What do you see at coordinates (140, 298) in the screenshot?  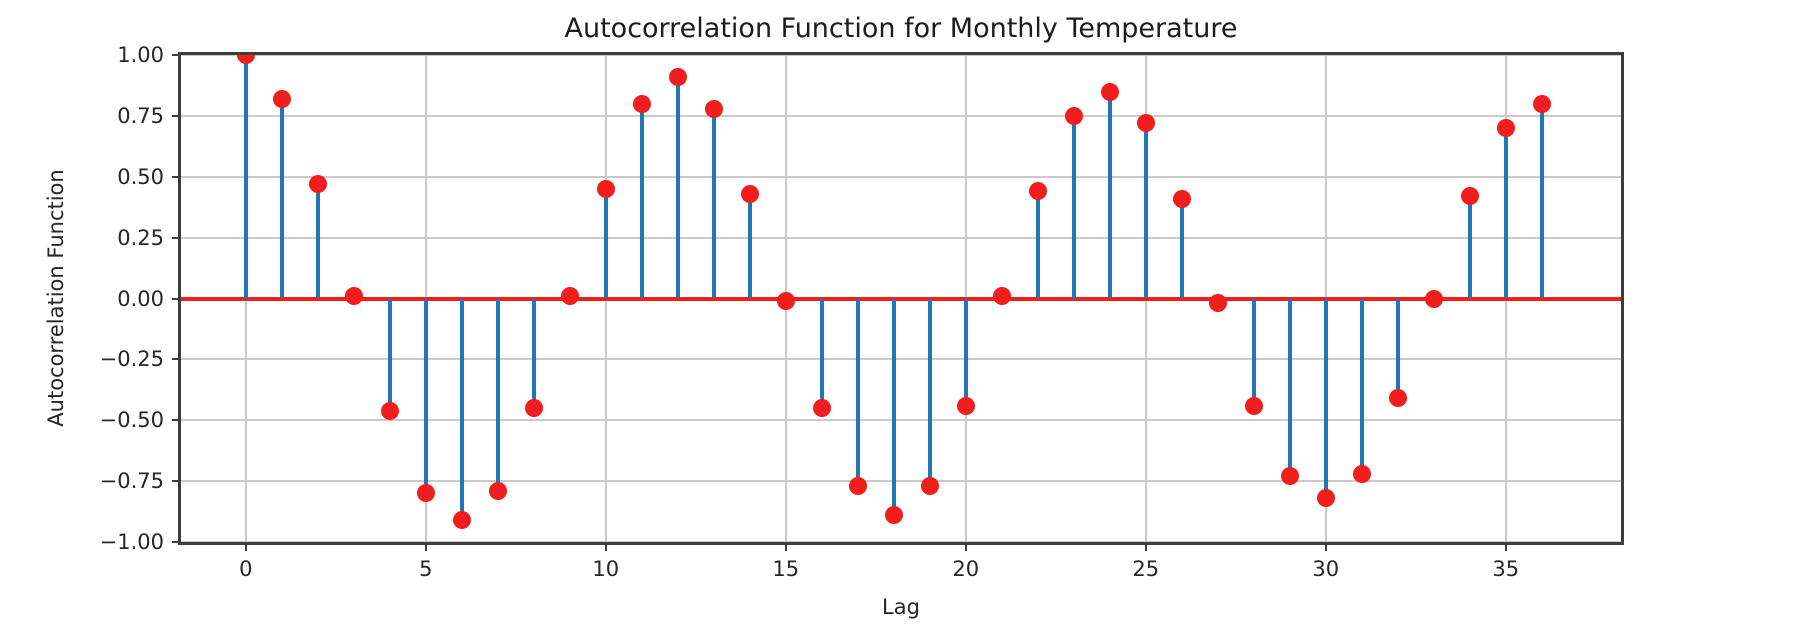 I see `y-tick-label: 0.00` at bounding box center [140, 298].